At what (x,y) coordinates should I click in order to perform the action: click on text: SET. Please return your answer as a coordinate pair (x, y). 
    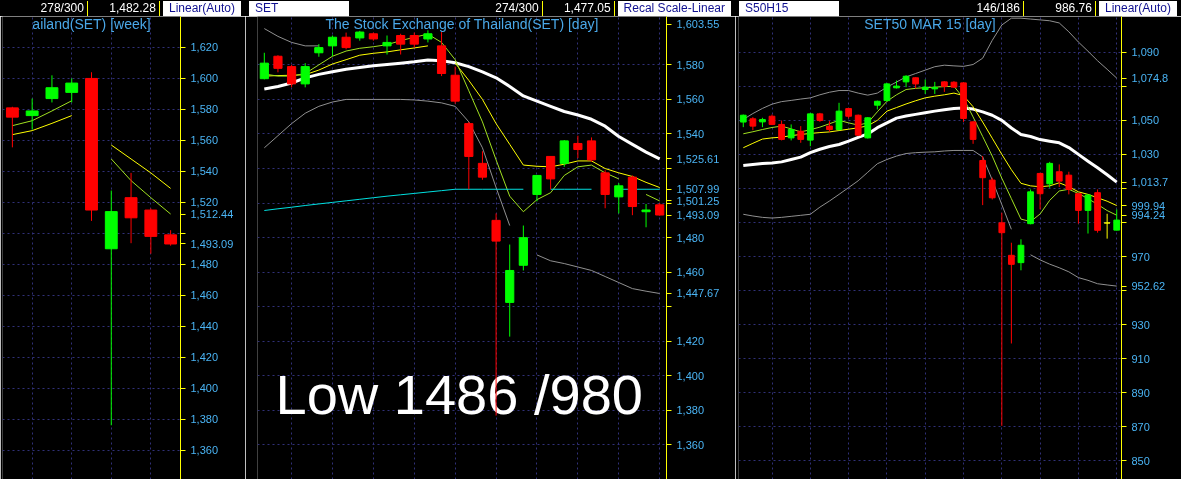
    Looking at the image, I should click on (299, 8).